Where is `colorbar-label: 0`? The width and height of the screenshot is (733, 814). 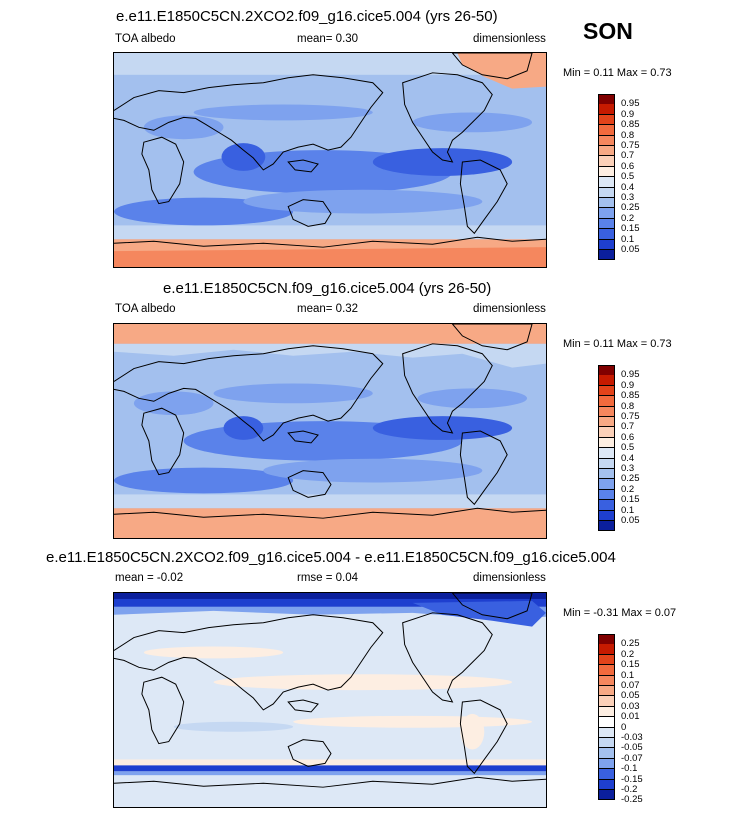 colorbar-label: 0 is located at coordinates (624, 727).